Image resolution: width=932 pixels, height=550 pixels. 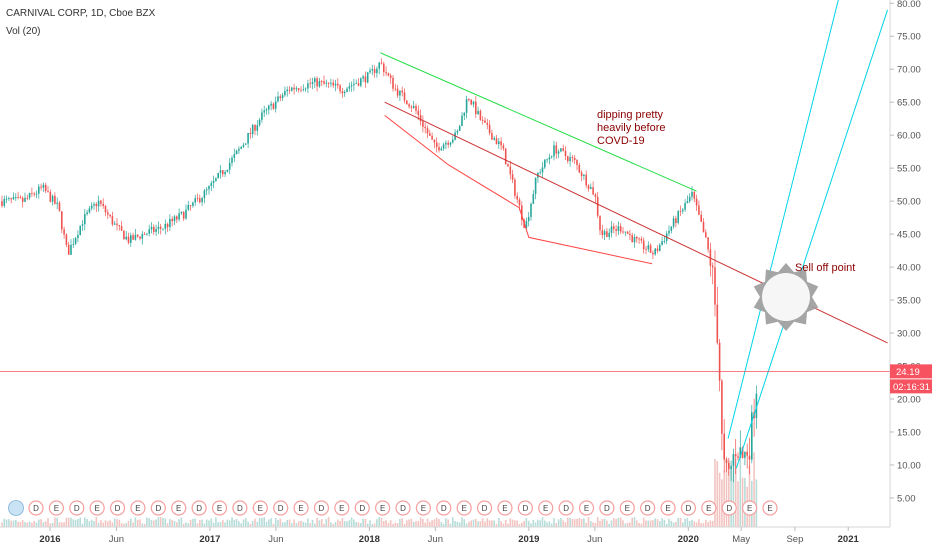 What do you see at coordinates (369, 539) in the screenshot?
I see `x-tick-label: 2018` at bounding box center [369, 539].